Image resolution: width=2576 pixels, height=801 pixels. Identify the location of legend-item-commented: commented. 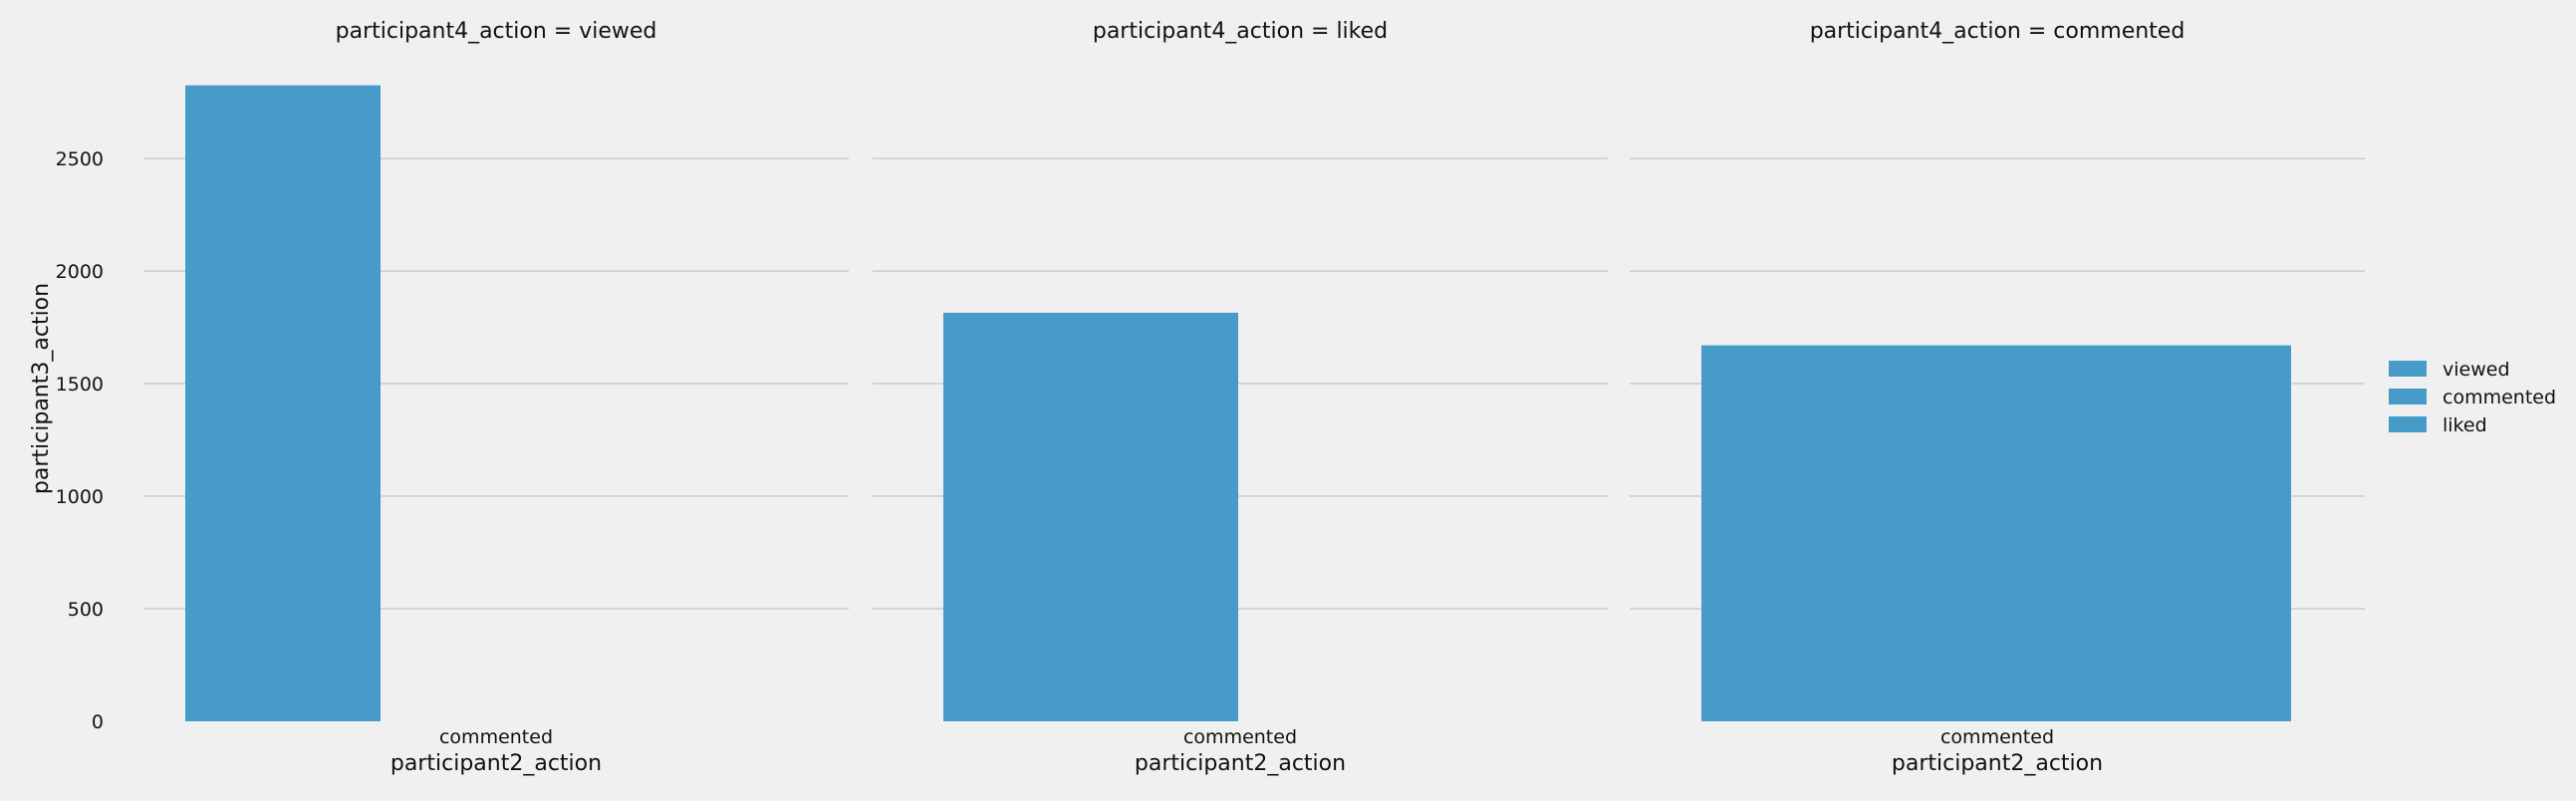
(2472, 397).